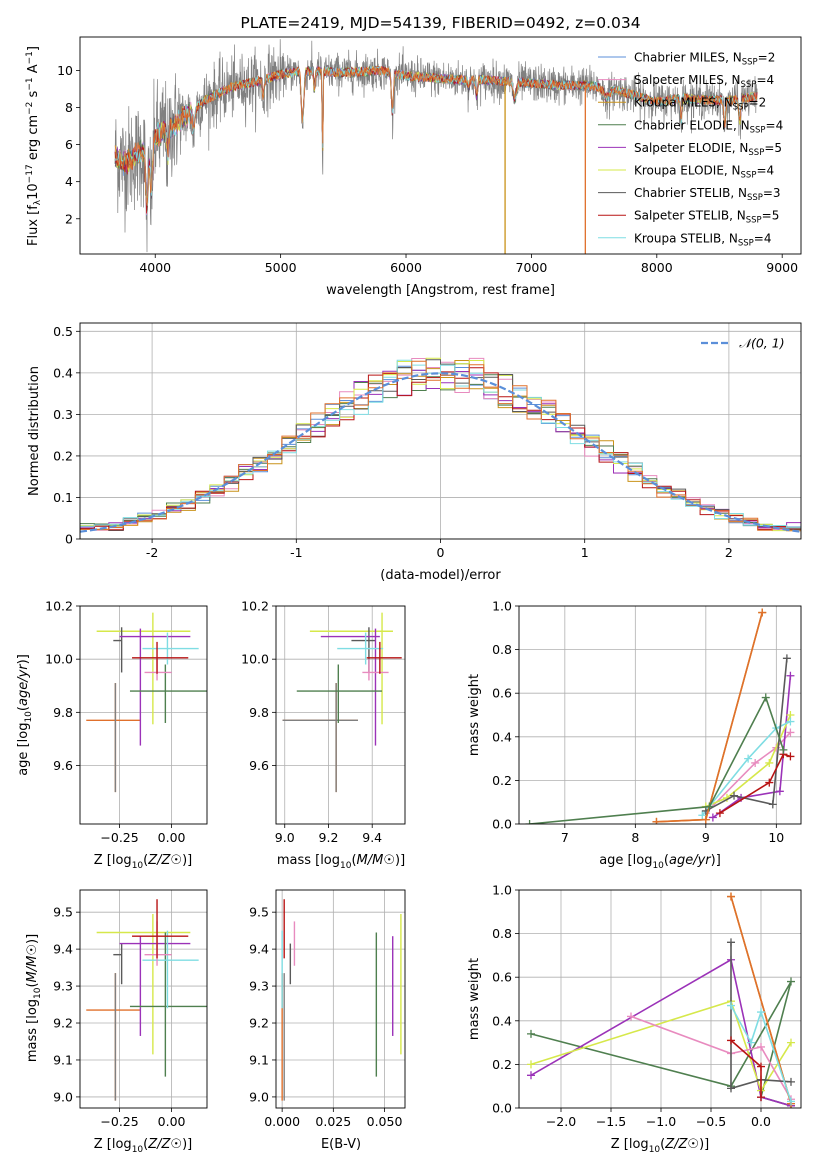 The height and width of the screenshot is (1170, 819). What do you see at coordinates (660, 999) in the screenshot?
I see `plot-area-weight-Z` at bounding box center [660, 999].